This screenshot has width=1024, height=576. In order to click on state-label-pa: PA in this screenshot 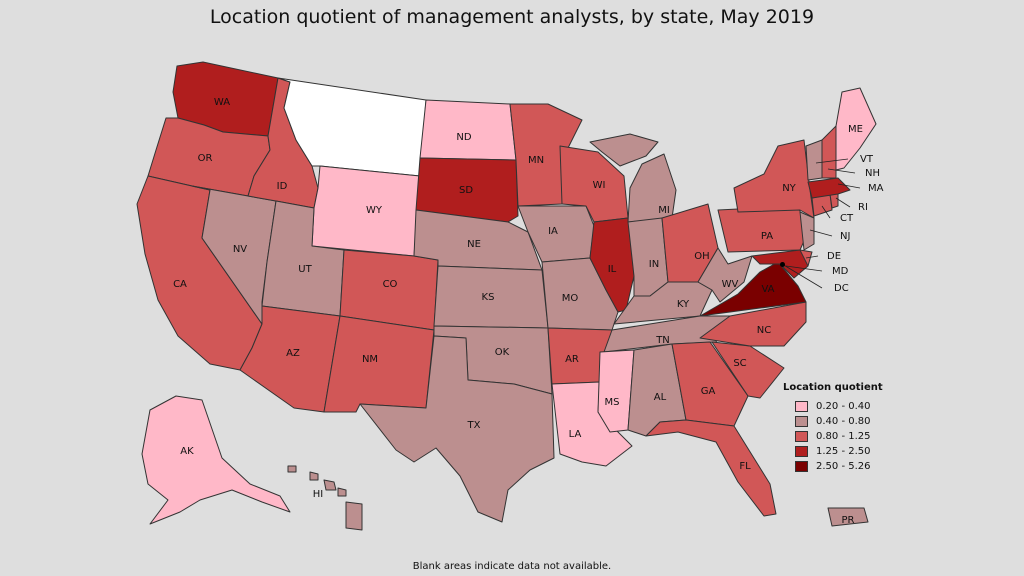, I will do `click(767, 236)`.